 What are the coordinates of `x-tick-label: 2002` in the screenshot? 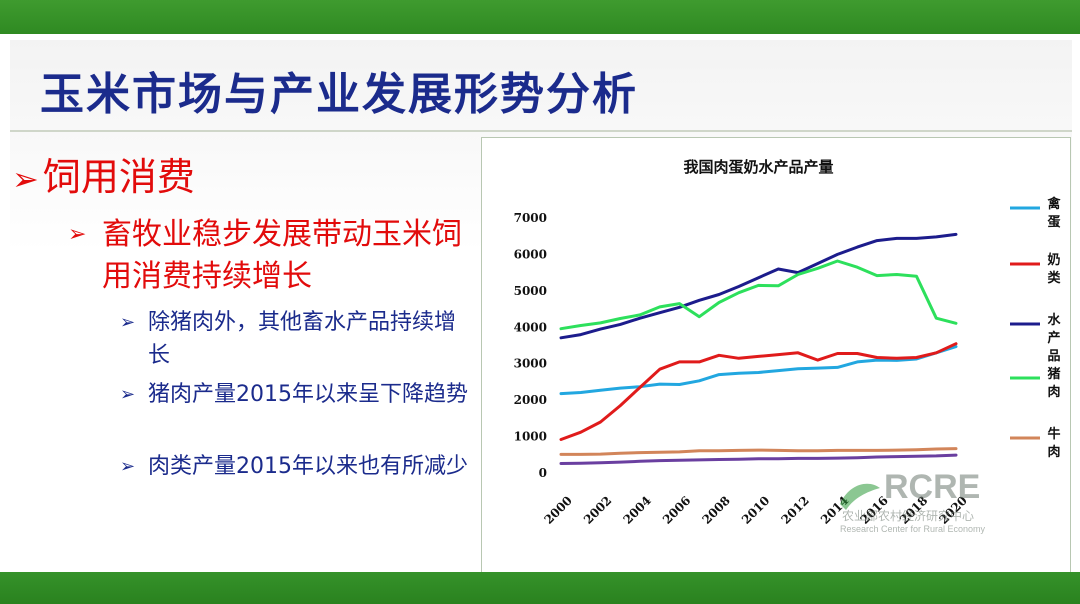 It's located at (598, 510).